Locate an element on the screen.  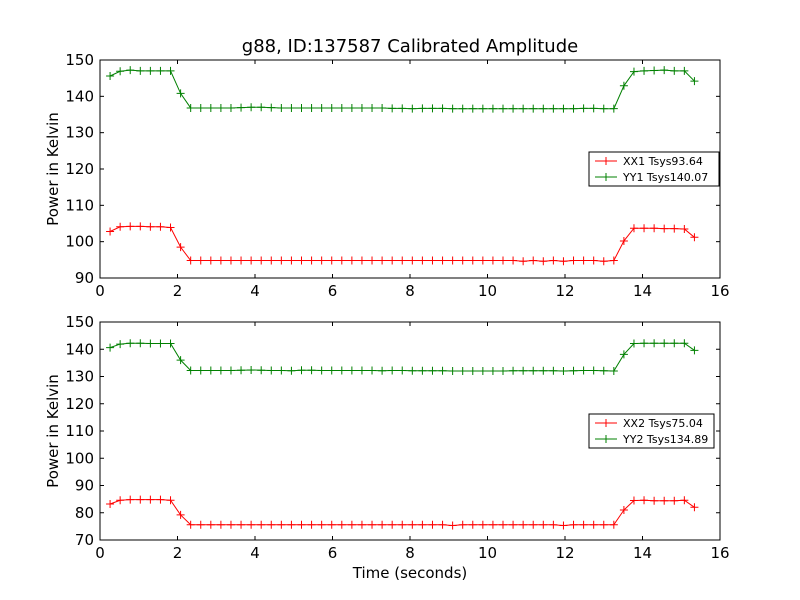
x-tick-label: 12 is located at coordinates (564, 291).